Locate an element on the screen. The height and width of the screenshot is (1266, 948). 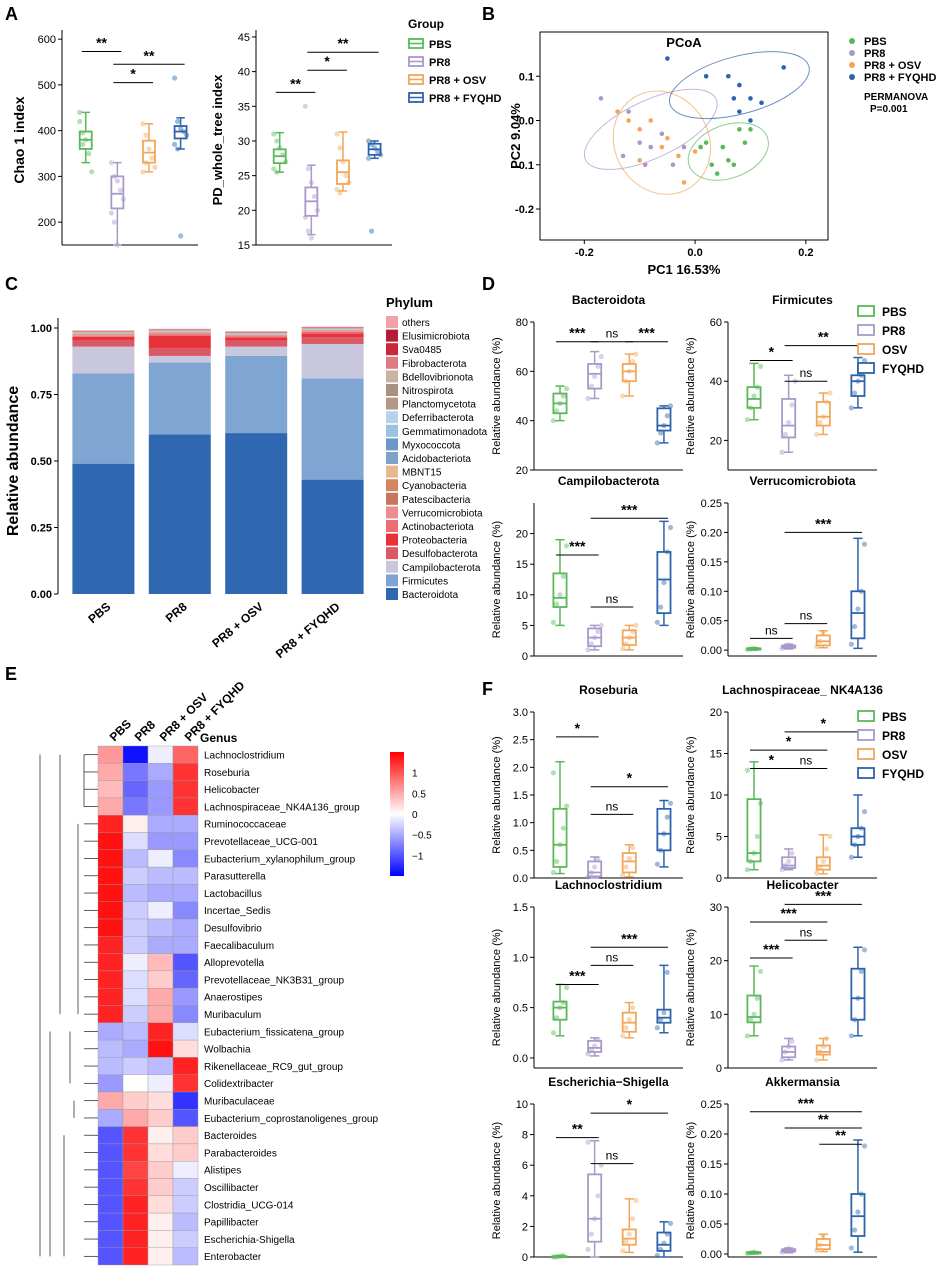
chao1-ylabel: Chao 1 index is located at coordinates (19, 139).